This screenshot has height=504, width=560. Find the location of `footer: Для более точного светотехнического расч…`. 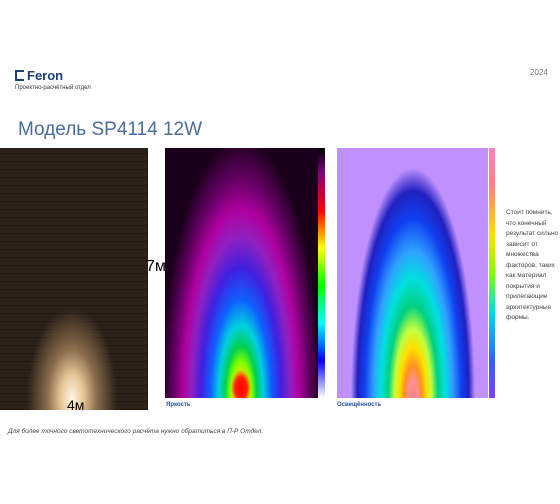

footer: Для более точного светотехнического расч… is located at coordinates (136, 431).